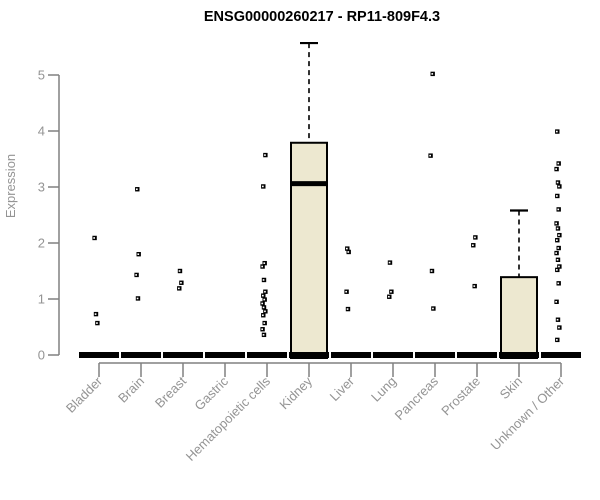 This screenshot has height=500, width=600. Describe the element at coordinates (211, 393) in the screenshot. I see `x-tick-label-gastric: Gastric` at that location.